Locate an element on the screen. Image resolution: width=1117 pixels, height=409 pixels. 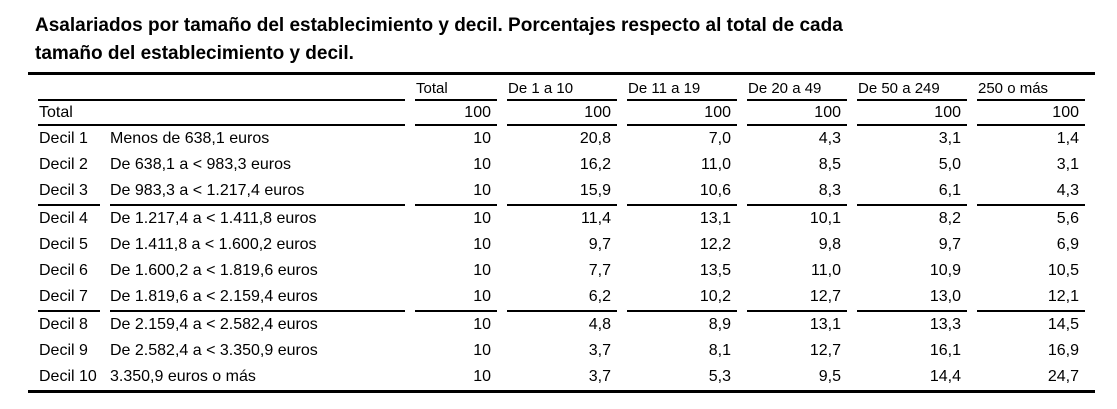
value-cell: 7,0 is located at coordinates (719, 138).